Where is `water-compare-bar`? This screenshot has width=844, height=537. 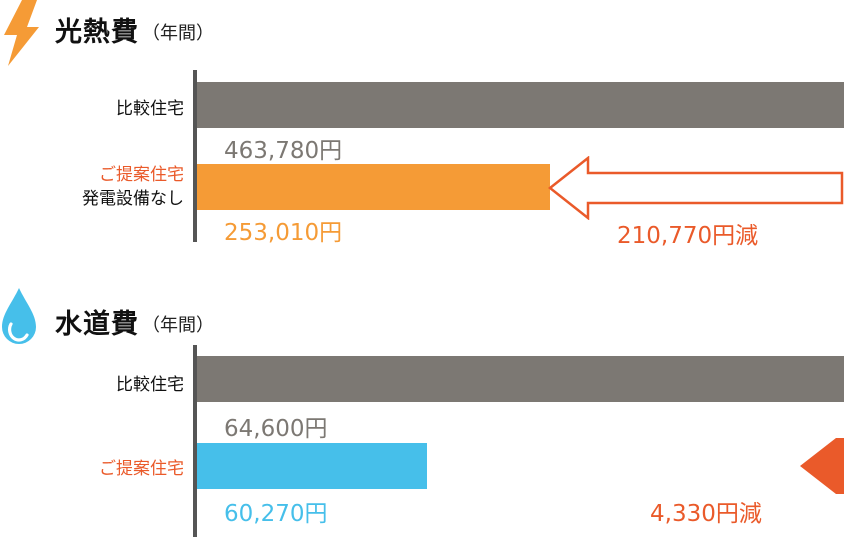
water-compare-bar is located at coordinates (520, 379).